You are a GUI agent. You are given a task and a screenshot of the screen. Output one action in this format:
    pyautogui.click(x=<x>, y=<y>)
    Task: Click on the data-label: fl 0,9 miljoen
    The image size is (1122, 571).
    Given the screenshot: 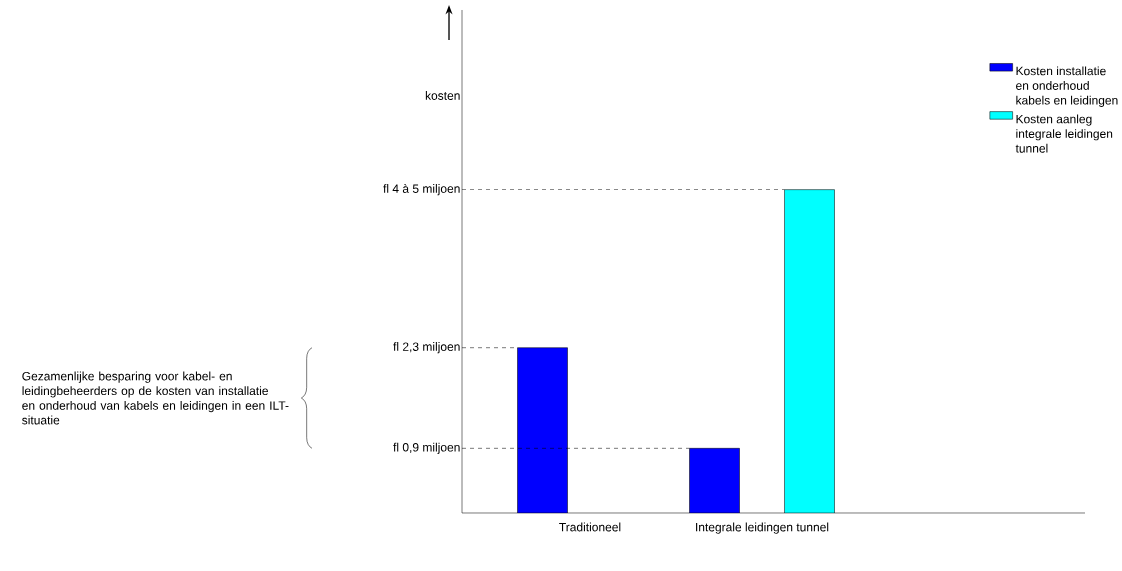 What is the action you would take?
    pyautogui.click(x=426, y=448)
    